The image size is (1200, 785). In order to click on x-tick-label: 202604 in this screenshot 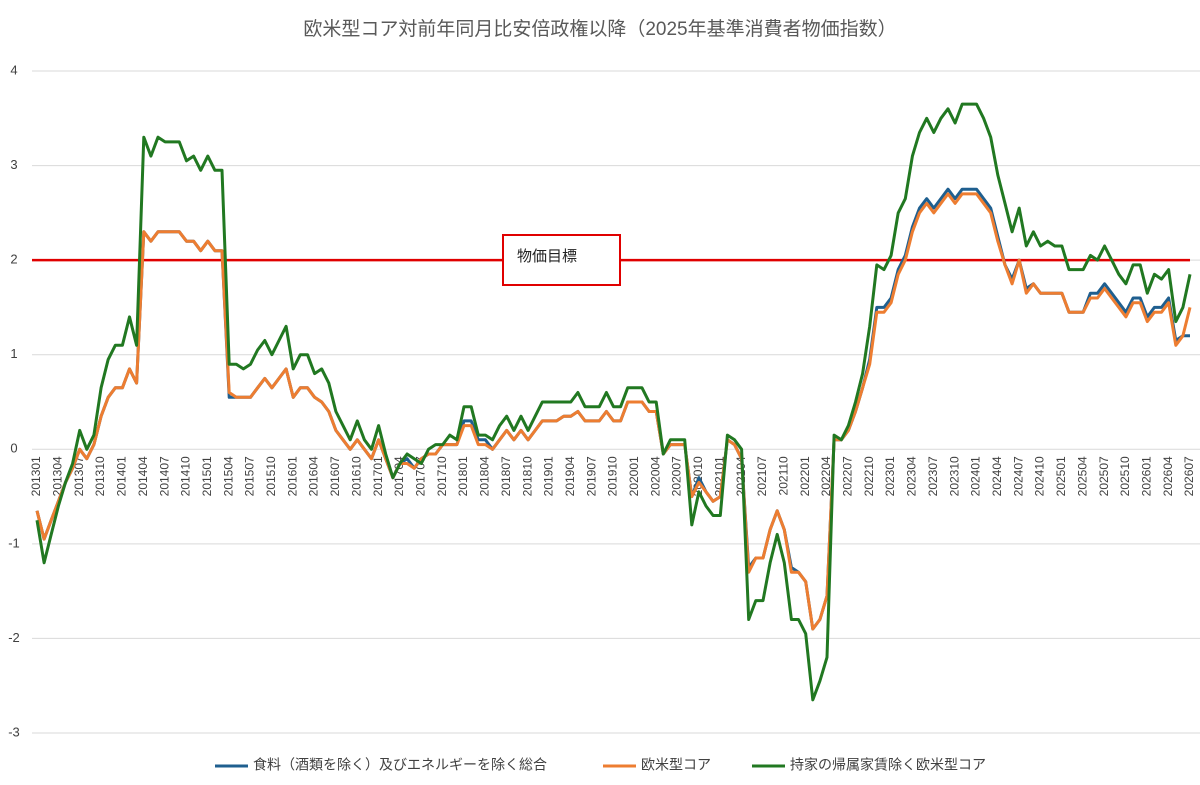, I will do `click(1168, 476)`.